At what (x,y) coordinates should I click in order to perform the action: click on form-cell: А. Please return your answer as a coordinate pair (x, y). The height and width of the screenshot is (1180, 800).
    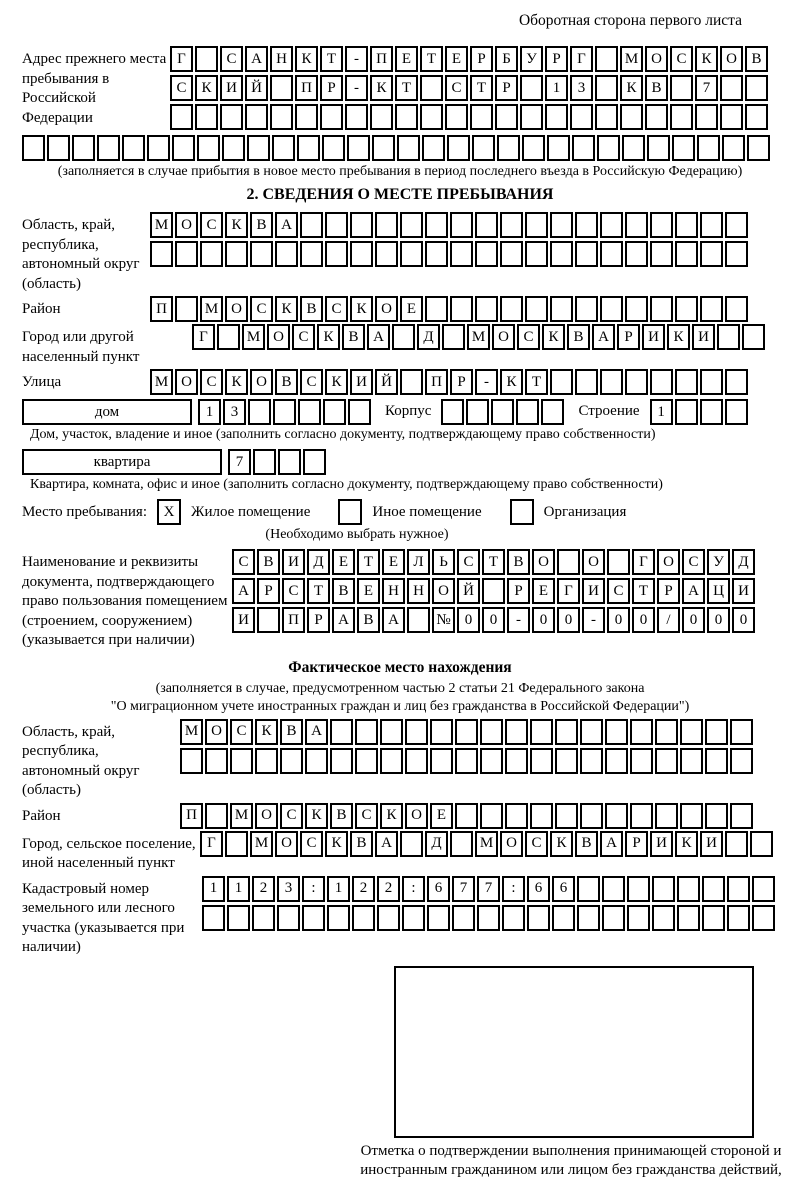
    Looking at the image, I should click on (693, 591).